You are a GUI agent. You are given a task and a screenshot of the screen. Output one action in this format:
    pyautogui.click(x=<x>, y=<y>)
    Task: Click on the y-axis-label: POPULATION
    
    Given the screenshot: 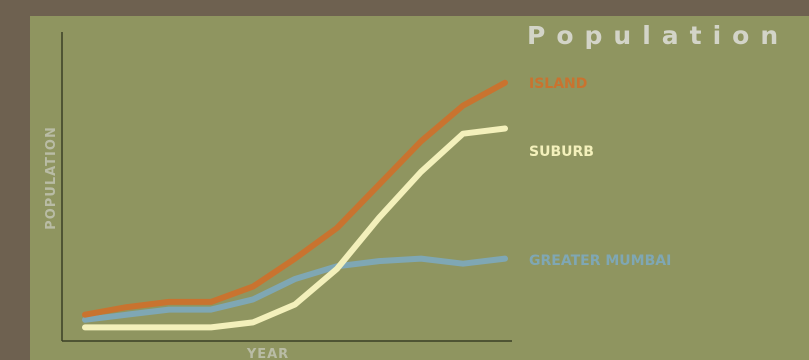 What is the action you would take?
    pyautogui.click(x=51, y=178)
    